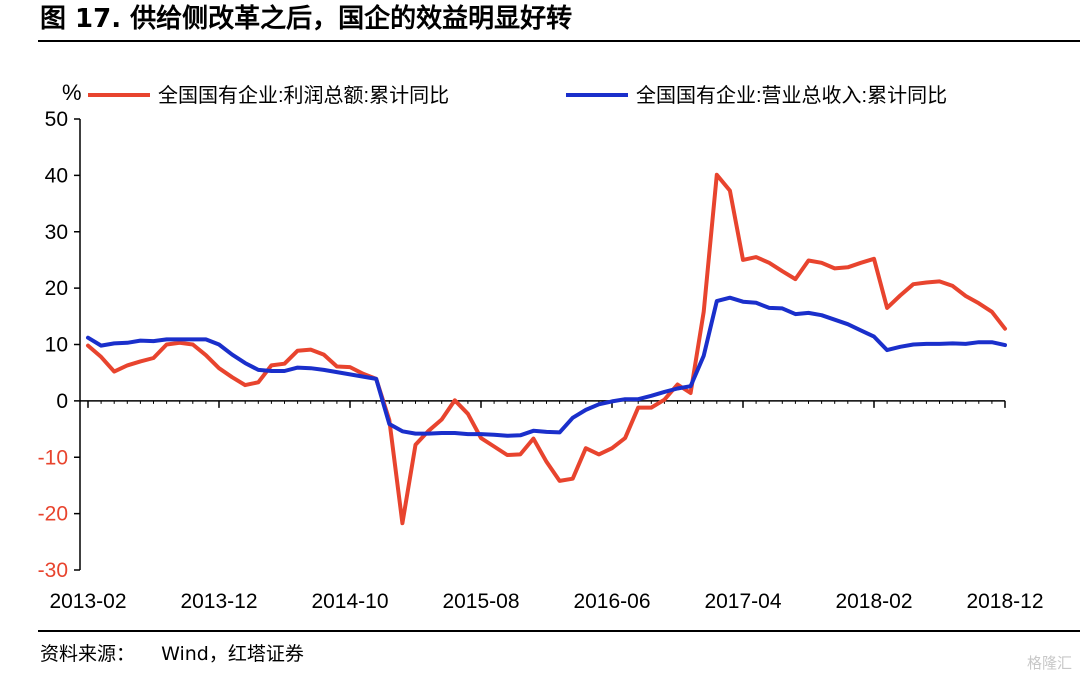 Image resolution: width=1080 pixels, height=679 pixels. I want to click on x-tick-label: 2014-10, so click(349, 601).